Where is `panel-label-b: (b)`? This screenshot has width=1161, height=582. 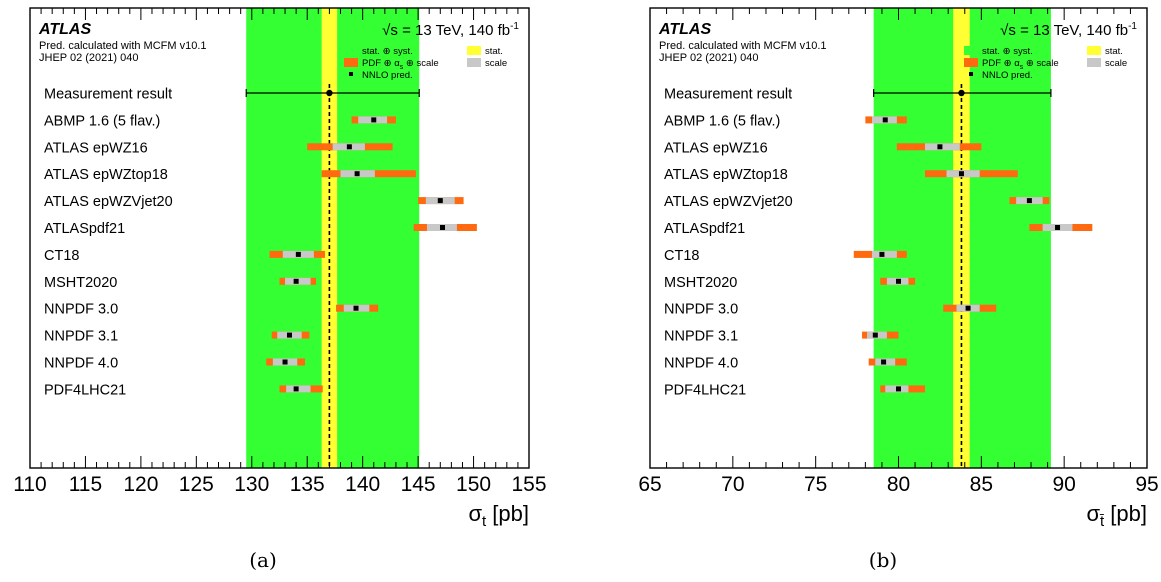
panel-label-b: (b) is located at coordinates (883, 560).